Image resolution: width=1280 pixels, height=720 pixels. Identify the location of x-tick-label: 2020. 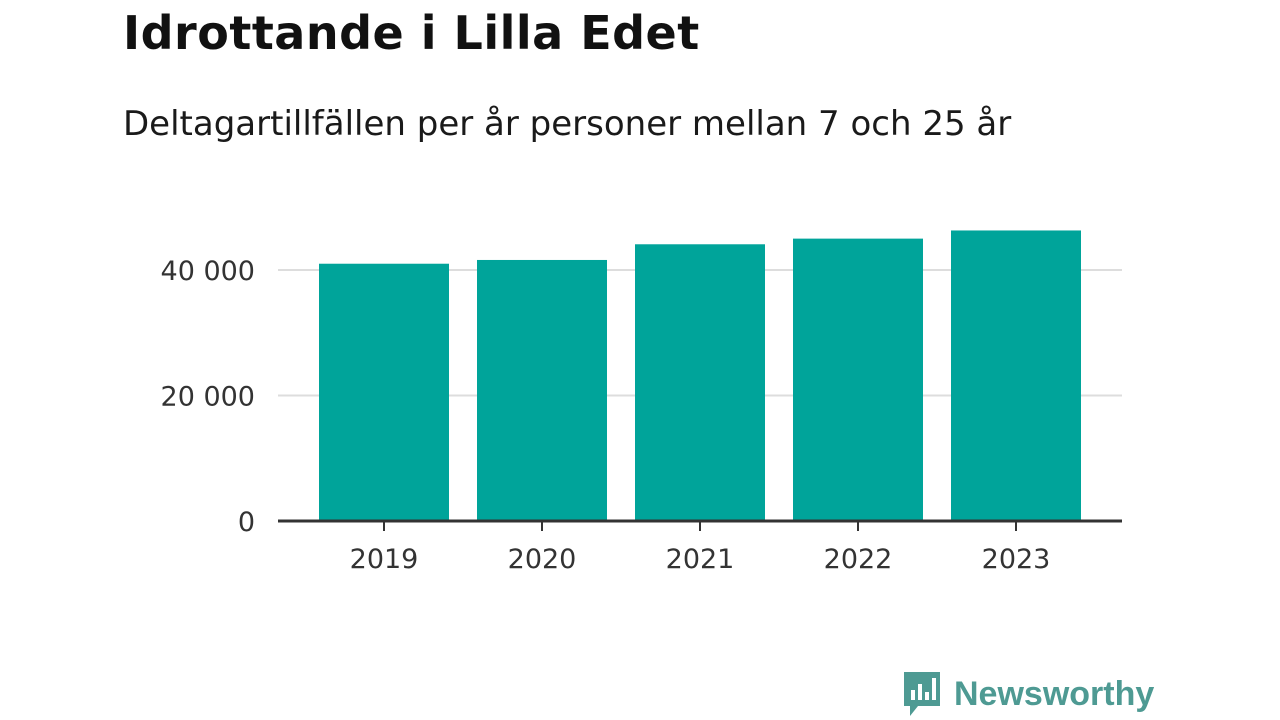
(542, 559).